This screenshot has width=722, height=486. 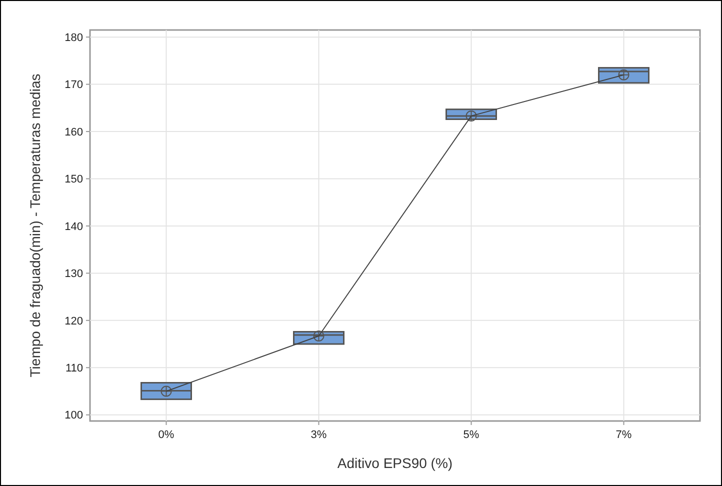 What do you see at coordinates (73, 180) in the screenshot?
I see `y-tick-label: 150` at bounding box center [73, 180].